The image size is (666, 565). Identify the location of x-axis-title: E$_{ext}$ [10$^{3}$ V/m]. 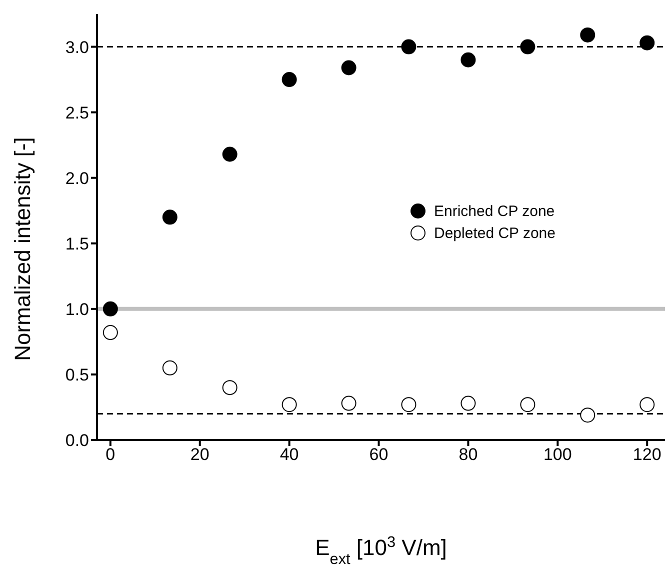
(381, 549).